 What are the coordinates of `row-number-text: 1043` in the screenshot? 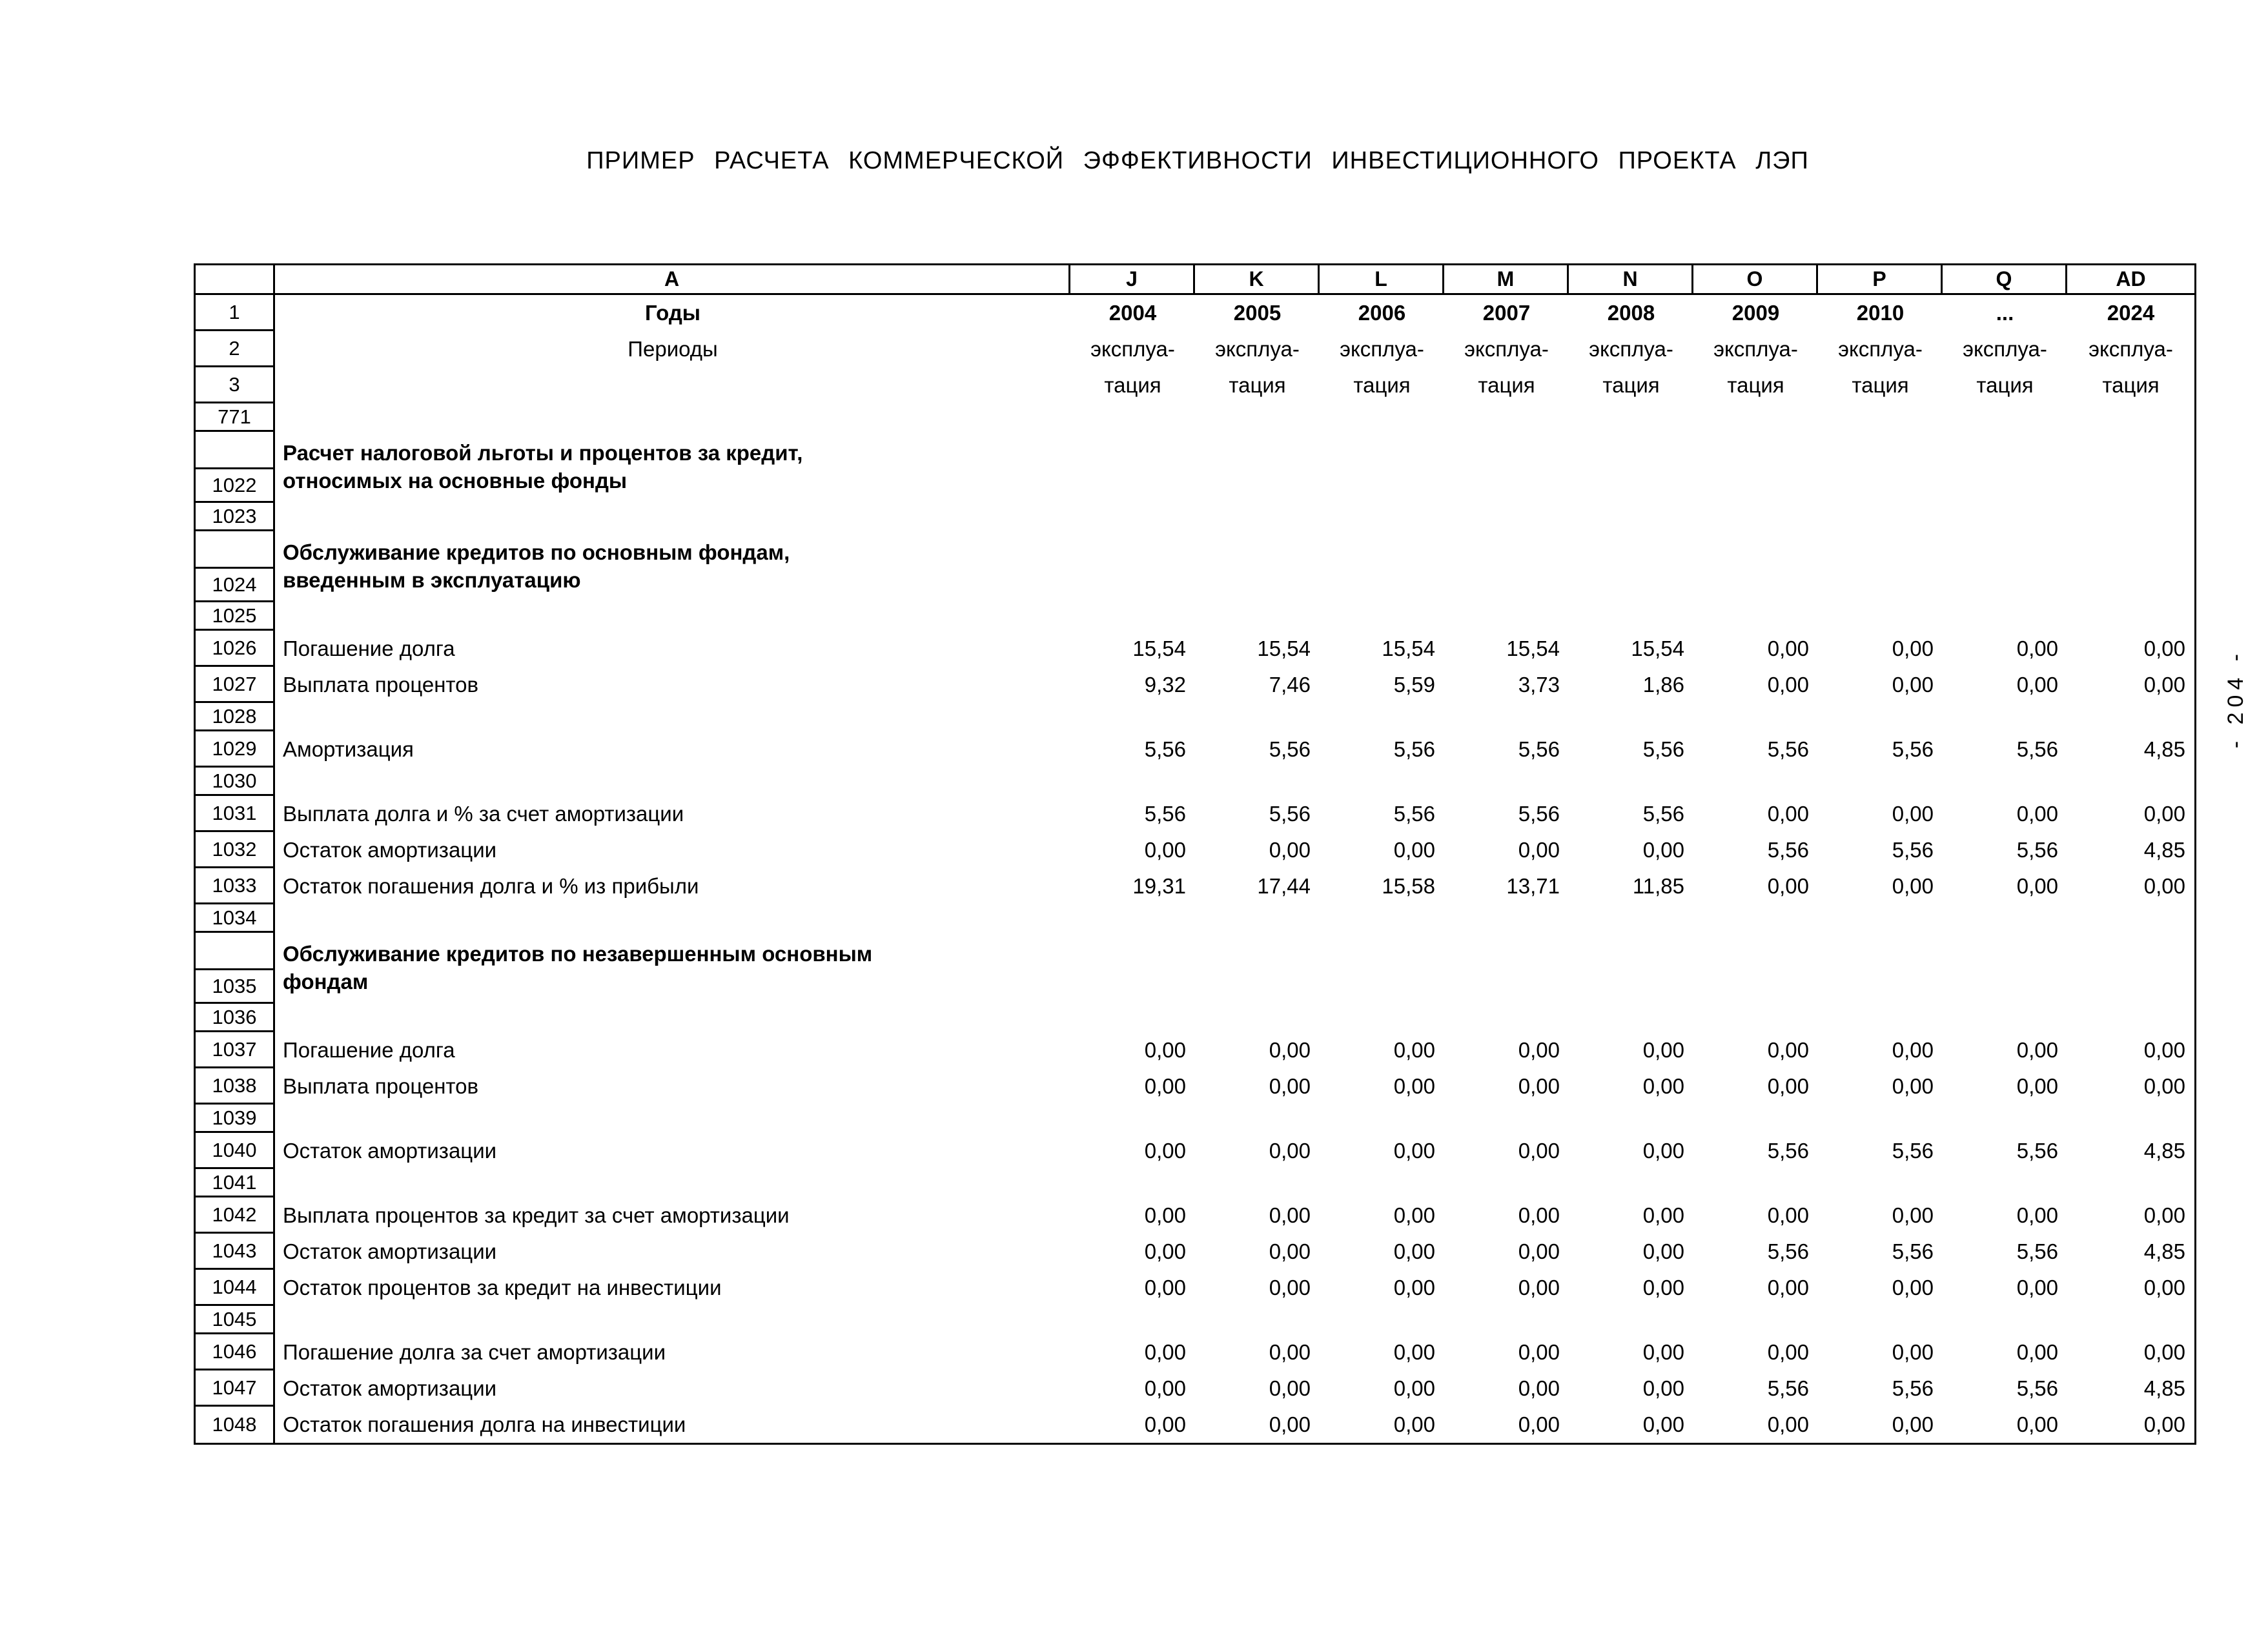 It's located at (234, 1250).